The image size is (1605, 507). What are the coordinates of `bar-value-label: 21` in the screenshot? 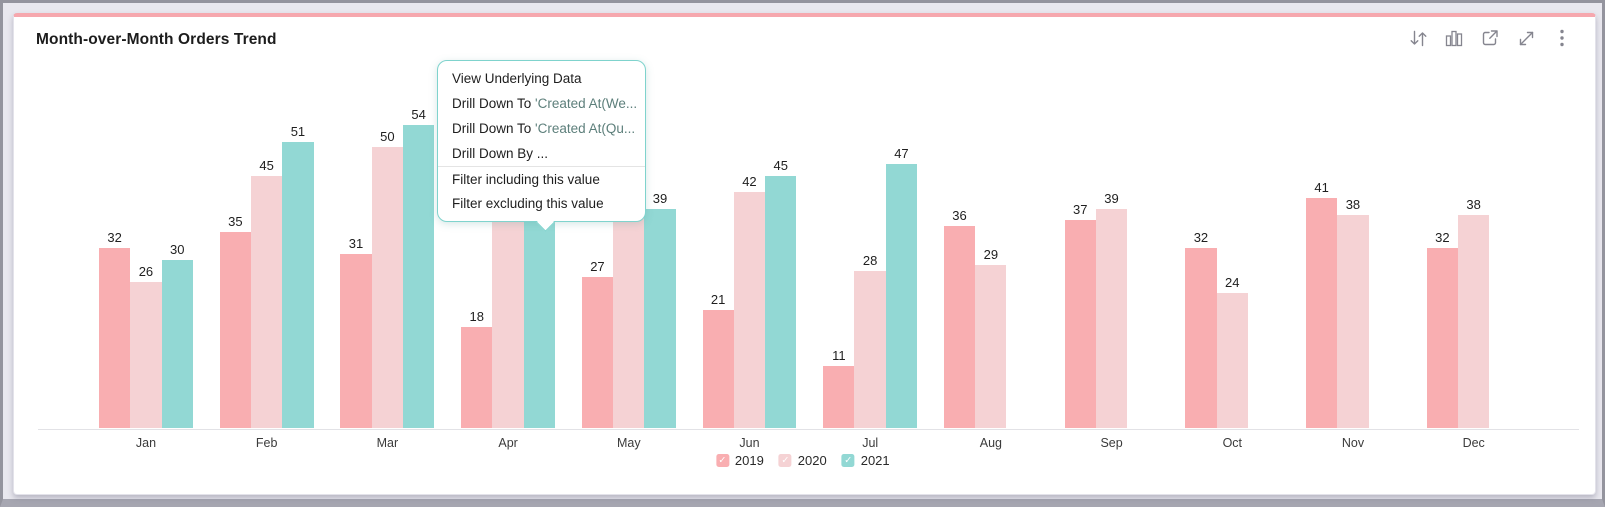 It's located at (718, 299).